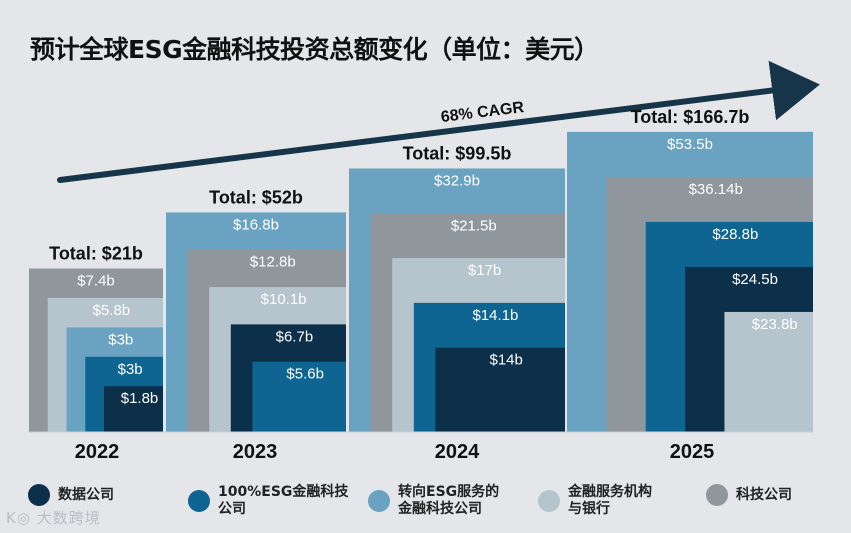 This screenshot has height=533, width=851. I want to click on data-label: $7.4b, so click(96, 281).